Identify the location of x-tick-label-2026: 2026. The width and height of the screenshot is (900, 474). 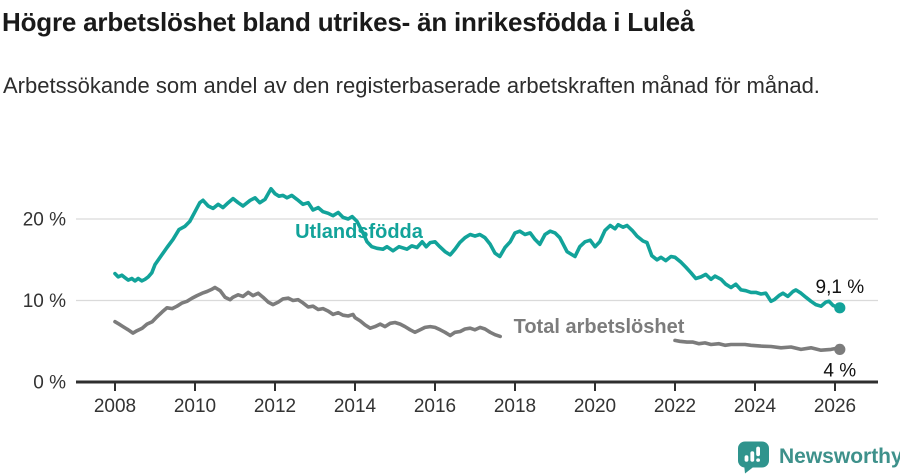
(835, 406).